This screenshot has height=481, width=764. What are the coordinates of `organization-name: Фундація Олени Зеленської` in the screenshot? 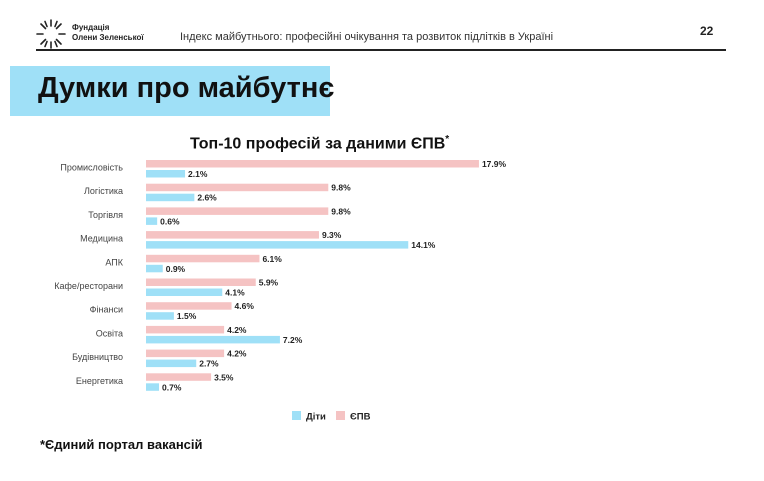 It's located at (108, 33).